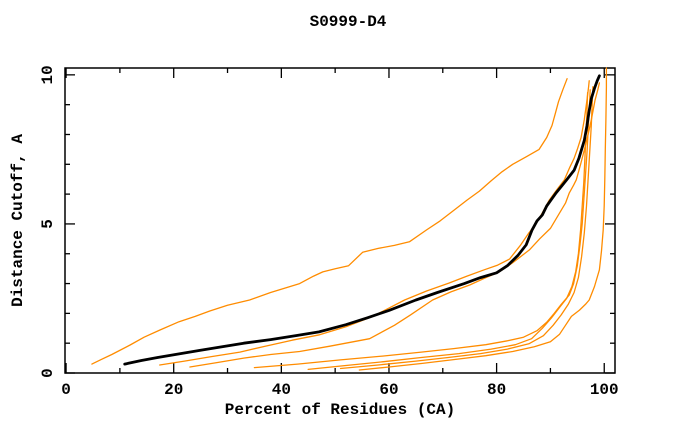 This screenshot has width=680, height=440. I want to click on x-axis-label: Percent of Residues (CA), so click(340, 410).